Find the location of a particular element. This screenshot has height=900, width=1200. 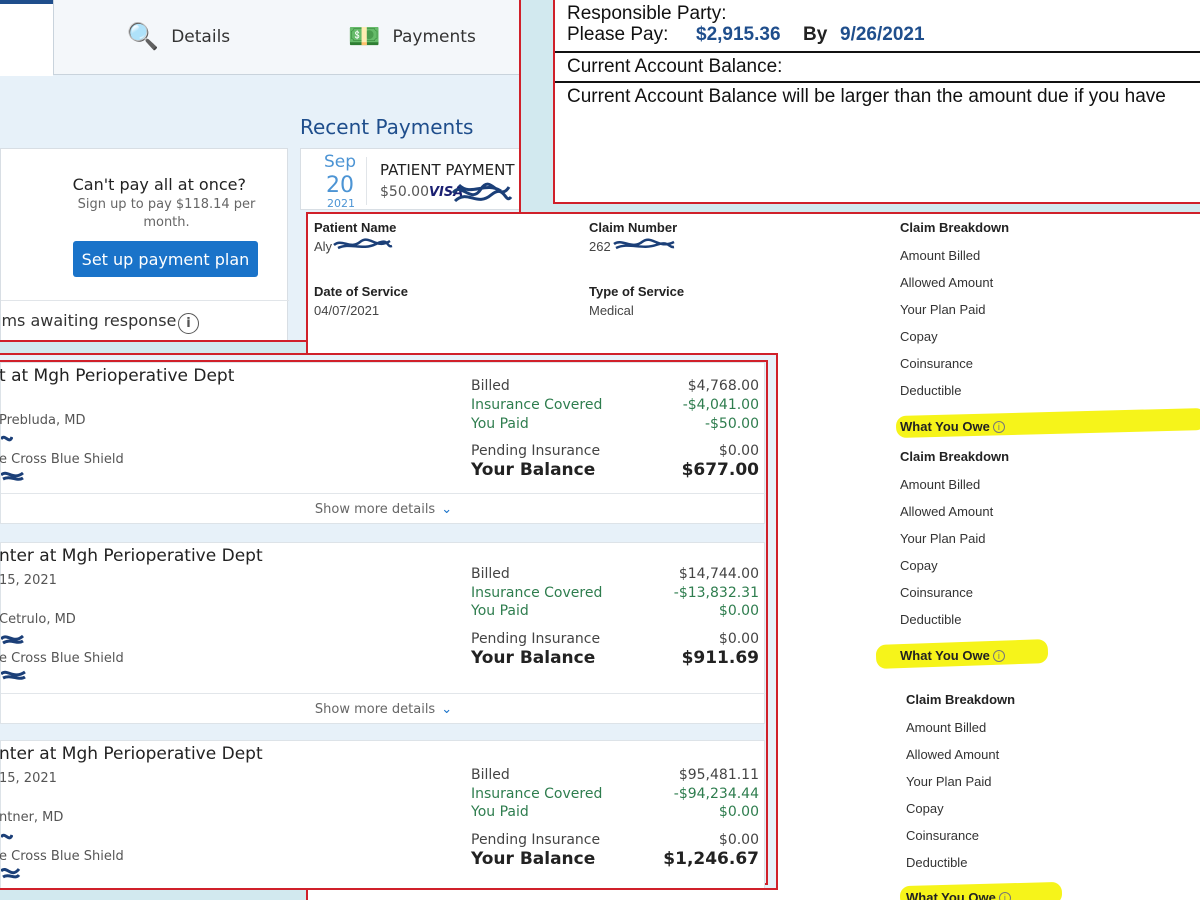

by-label: By is located at coordinates (815, 34).